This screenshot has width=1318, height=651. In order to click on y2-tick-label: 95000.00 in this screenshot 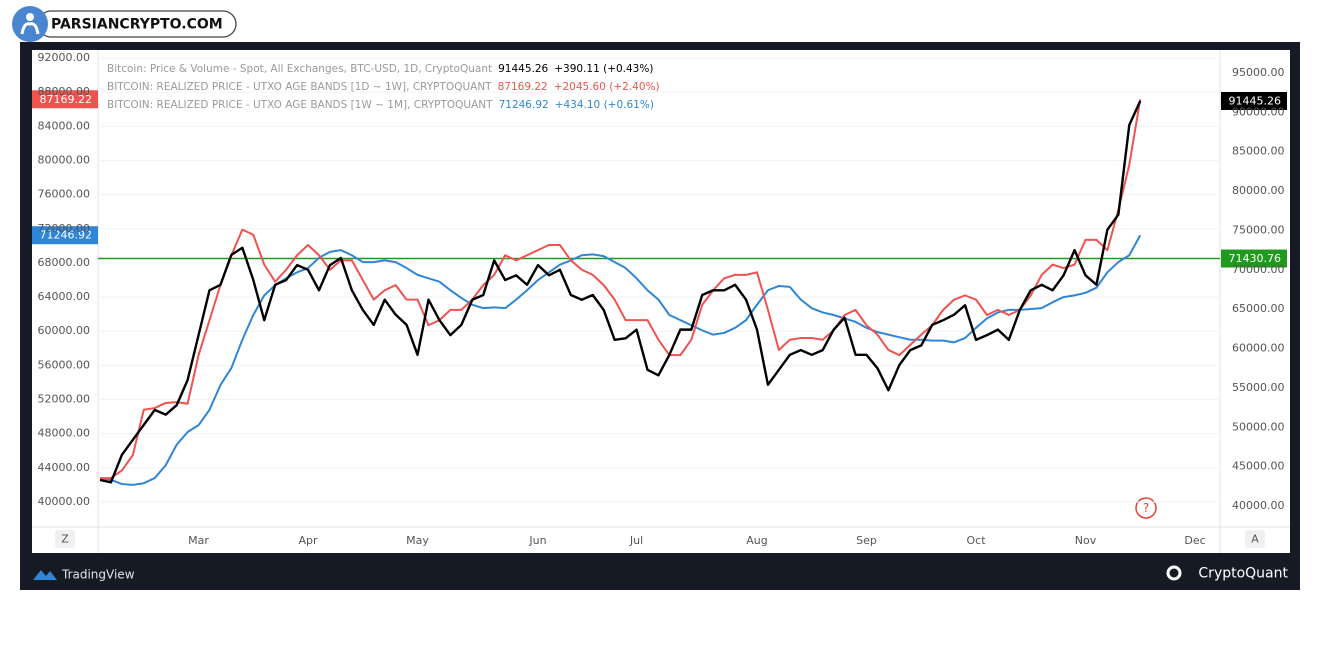, I will do `click(1258, 72)`.